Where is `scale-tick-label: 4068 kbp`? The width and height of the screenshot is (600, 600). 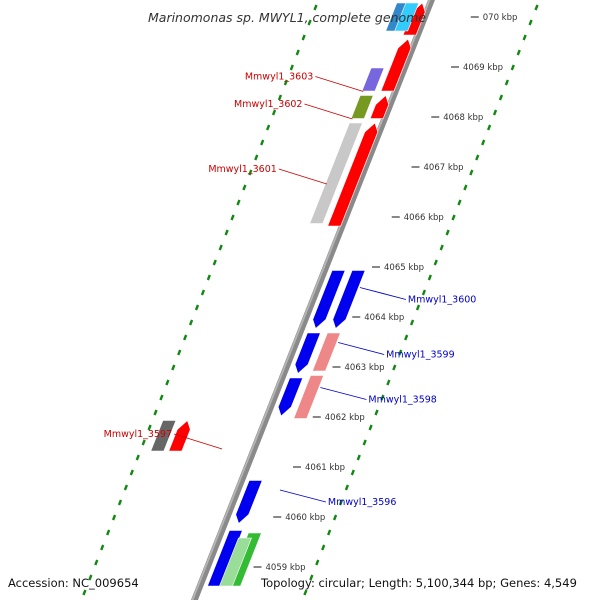 scale-tick-label: 4068 kbp is located at coordinates (463, 118).